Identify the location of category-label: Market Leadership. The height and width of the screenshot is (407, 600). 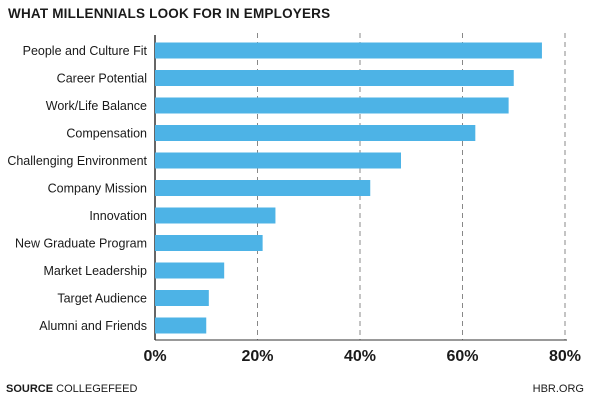
(95, 271).